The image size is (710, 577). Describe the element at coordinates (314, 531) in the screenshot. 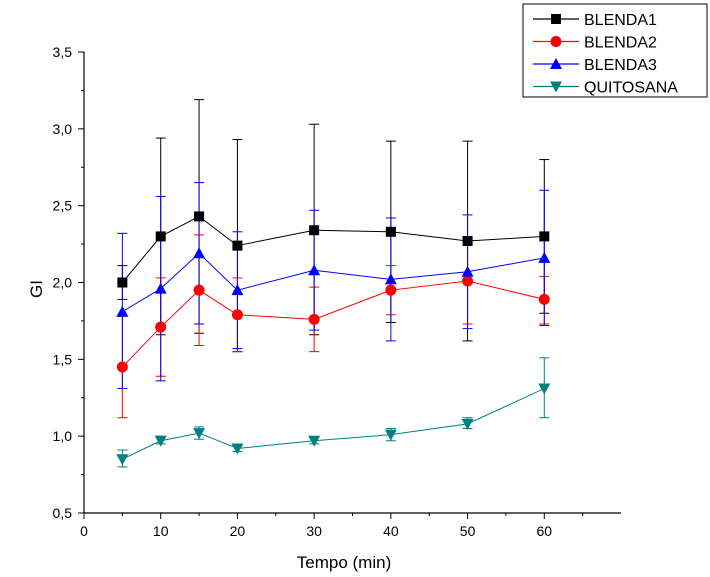

I see `x-tick-label: 30` at that location.